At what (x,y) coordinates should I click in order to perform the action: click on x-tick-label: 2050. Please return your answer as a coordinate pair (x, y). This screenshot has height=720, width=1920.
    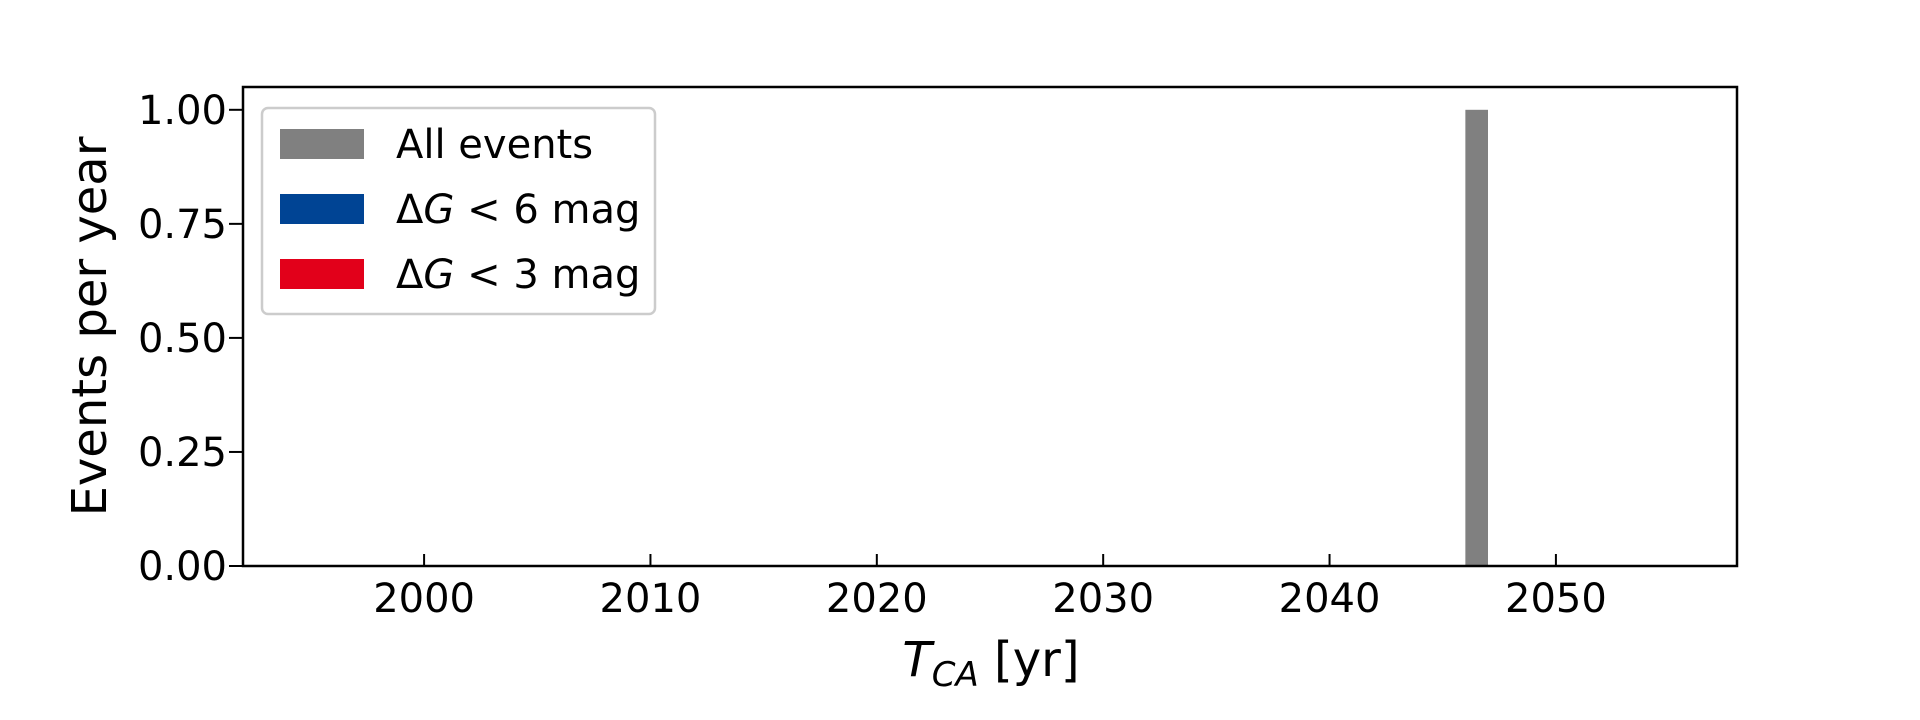
    Looking at the image, I should click on (1556, 599).